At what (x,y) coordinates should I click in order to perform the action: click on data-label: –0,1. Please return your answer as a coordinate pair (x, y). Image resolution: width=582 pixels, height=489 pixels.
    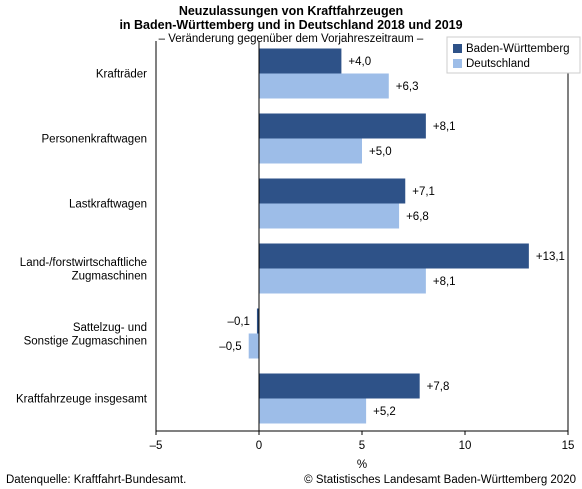
    Looking at the image, I should click on (239, 322).